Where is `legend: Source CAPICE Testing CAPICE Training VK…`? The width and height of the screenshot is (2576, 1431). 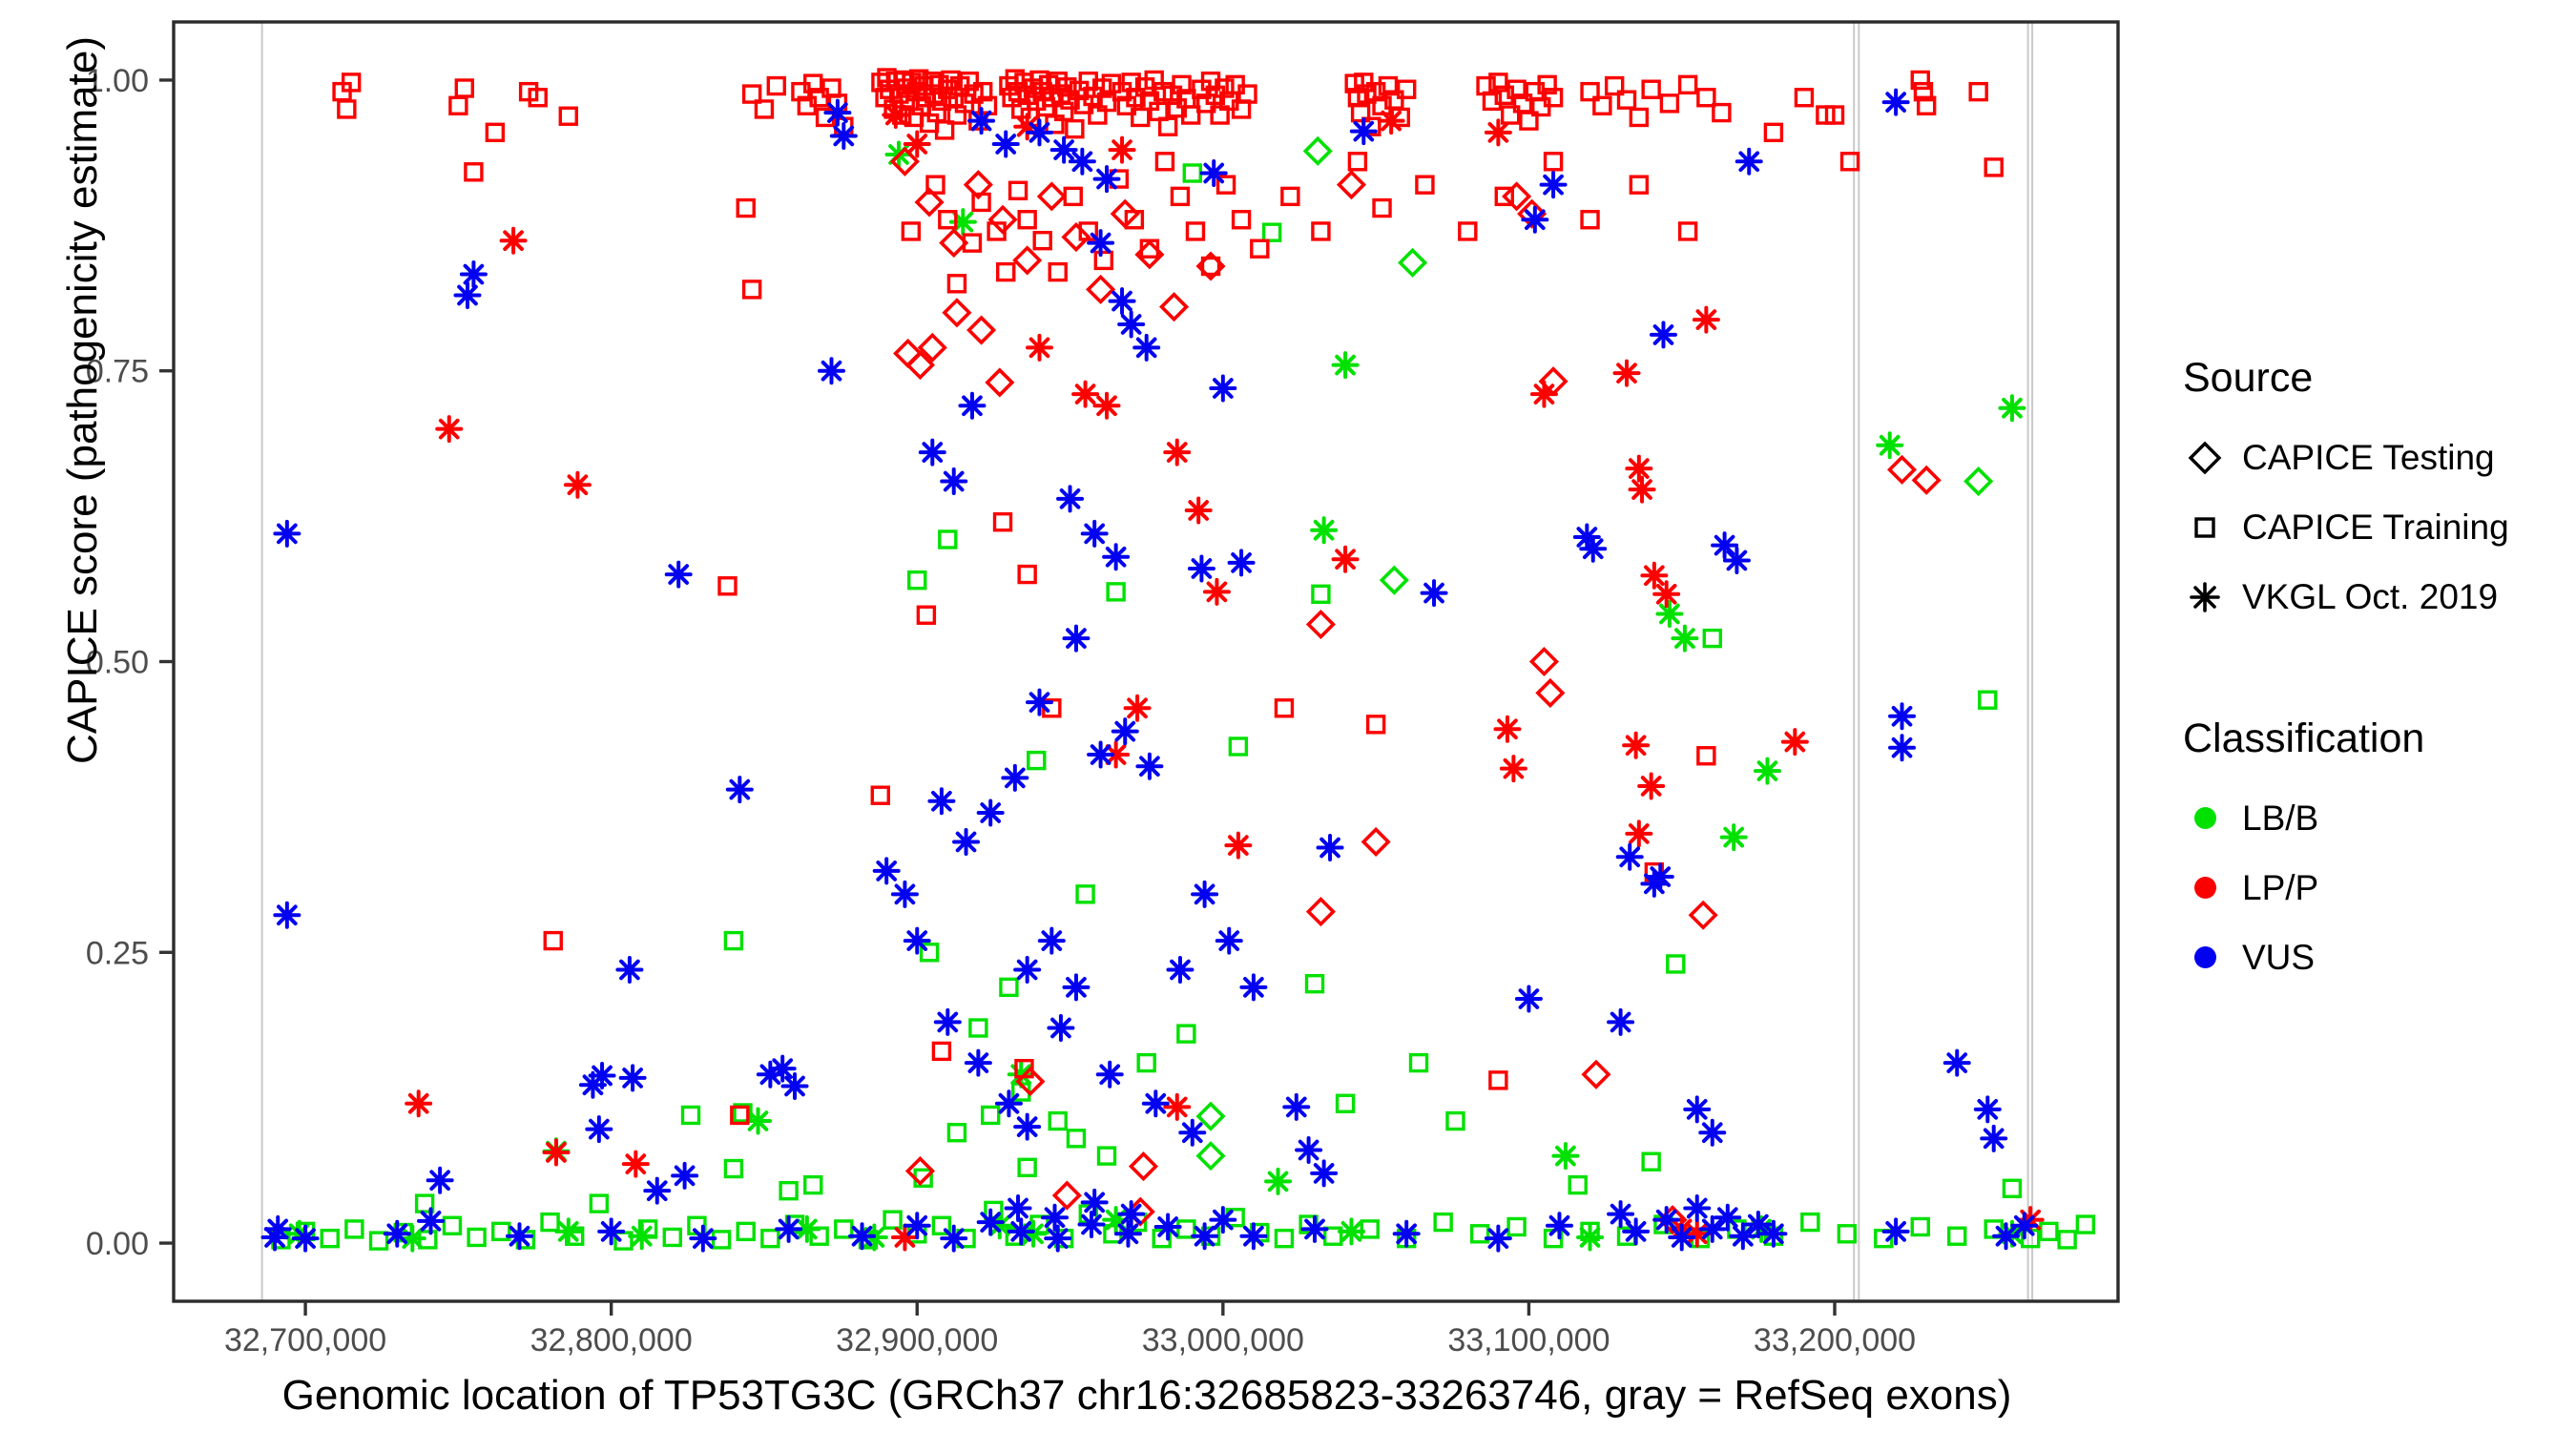
legend: Source CAPICE Testing CAPICE Training VK… is located at coordinates (2346, 715).